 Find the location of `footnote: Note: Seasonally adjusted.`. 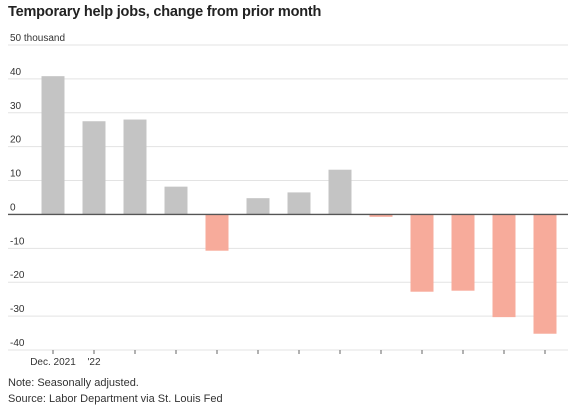

footnote: Note: Seasonally adjusted. is located at coordinates (73, 383).